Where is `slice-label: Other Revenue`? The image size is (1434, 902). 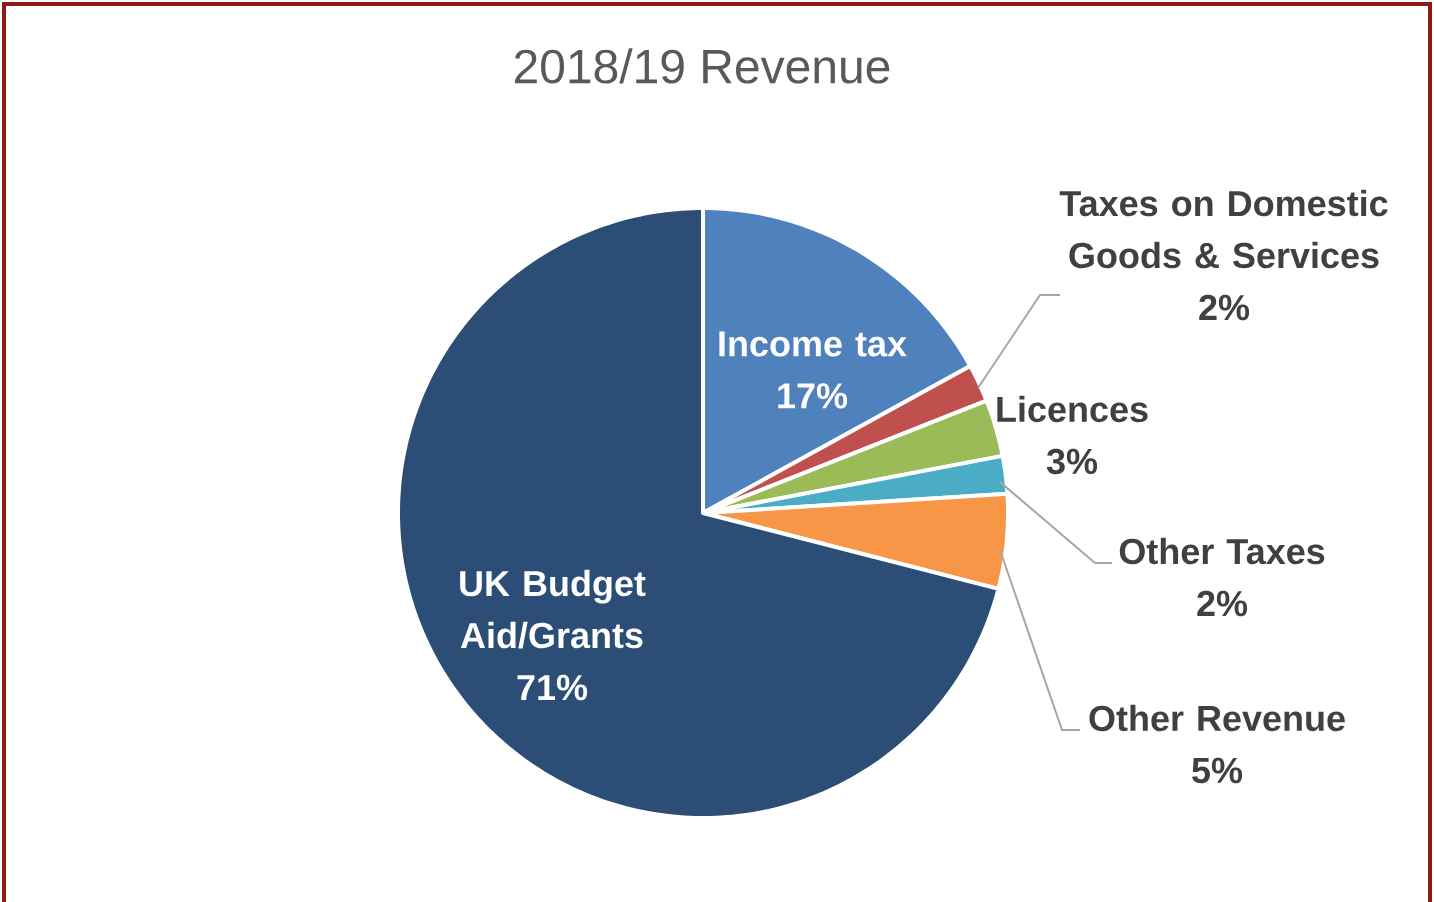 slice-label: Other Revenue is located at coordinates (1217, 718).